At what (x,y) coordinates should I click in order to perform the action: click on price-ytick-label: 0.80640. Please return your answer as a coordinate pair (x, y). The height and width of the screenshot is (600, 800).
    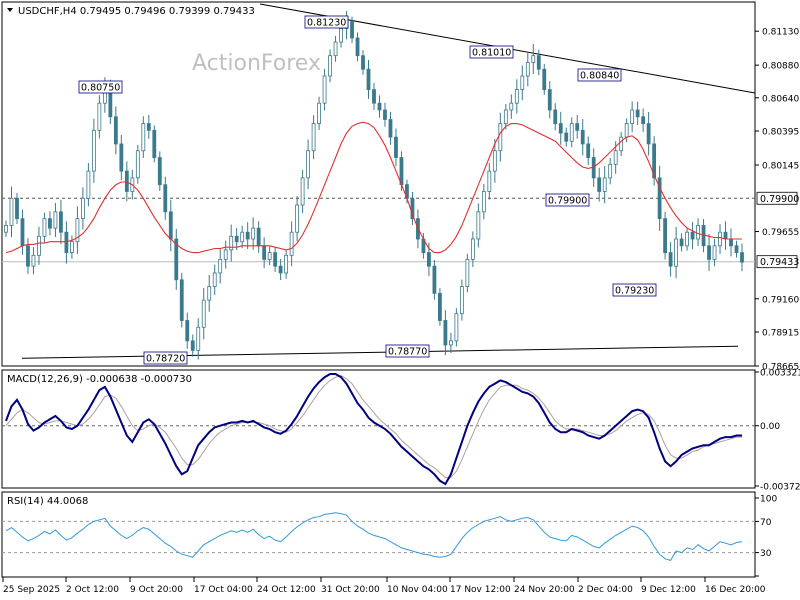
    Looking at the image, I should click on (780, 99).